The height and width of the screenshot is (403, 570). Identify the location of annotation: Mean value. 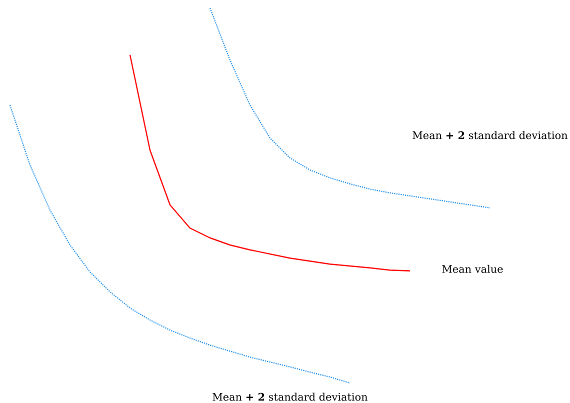
(472, 268).